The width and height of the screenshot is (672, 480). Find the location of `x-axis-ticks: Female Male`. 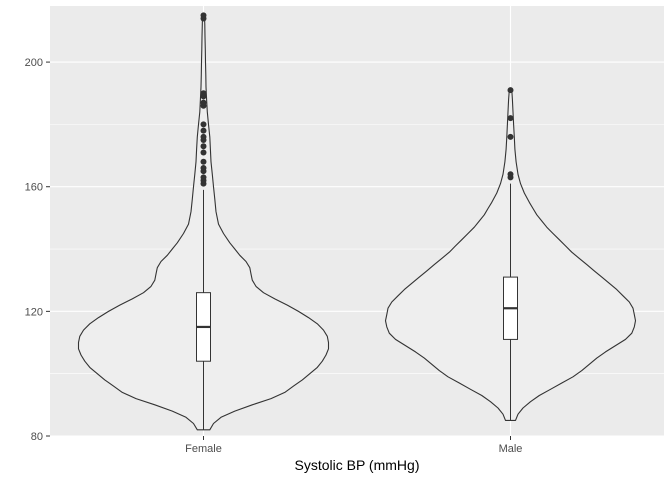

x-axis-ticks: Female Male is located at coordinates (353, 445).